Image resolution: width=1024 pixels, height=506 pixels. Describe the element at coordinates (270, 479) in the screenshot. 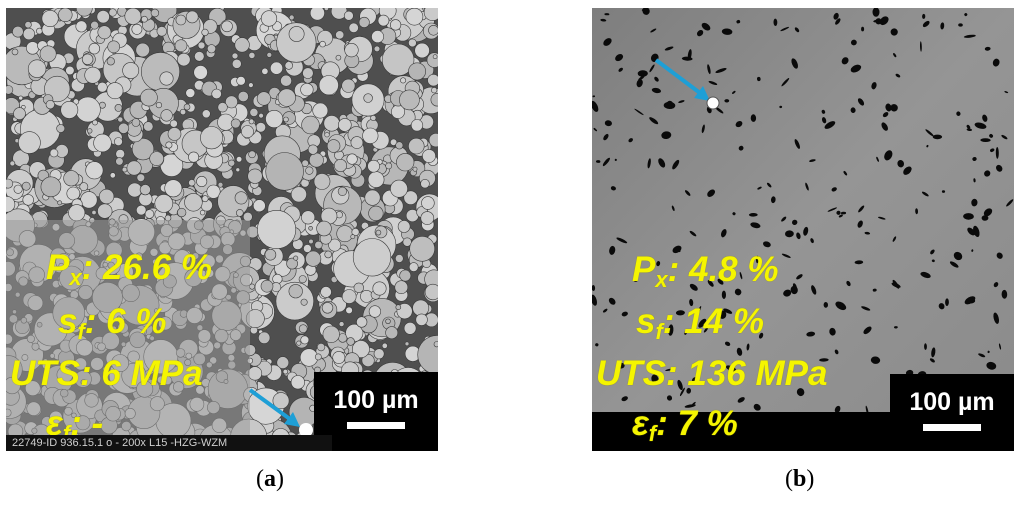

I see `caption-a: (a)` at that location.